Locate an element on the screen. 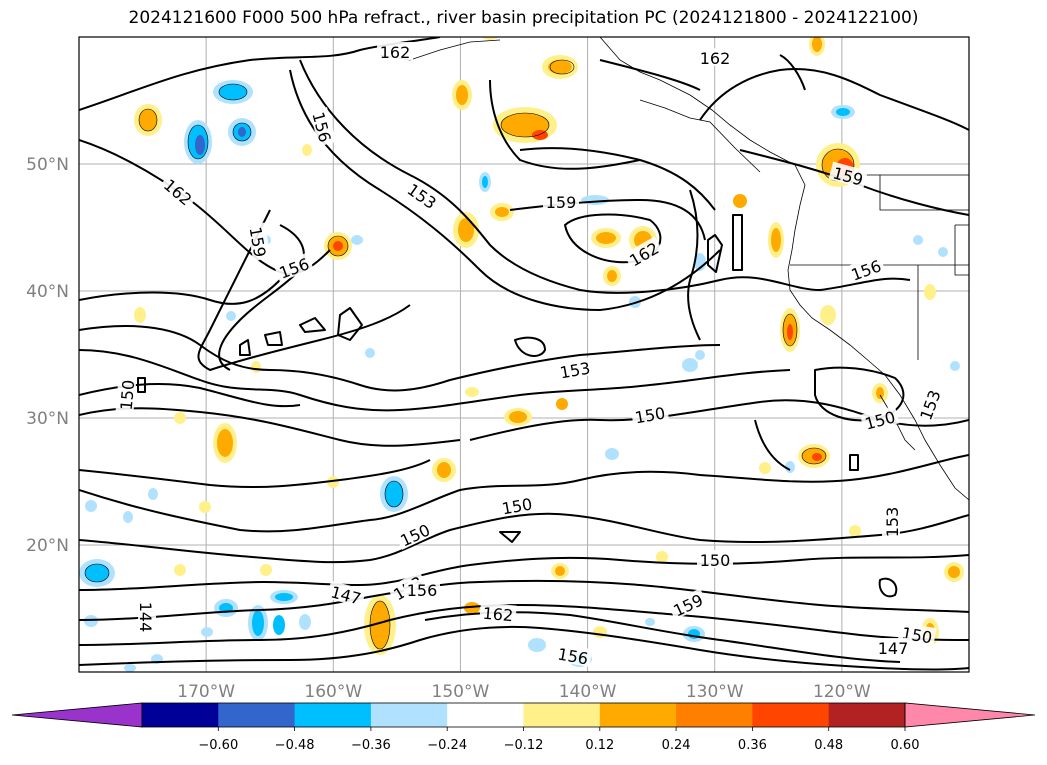  colorbar-tick-label: −0.60 is located at coordinates (218, 745).